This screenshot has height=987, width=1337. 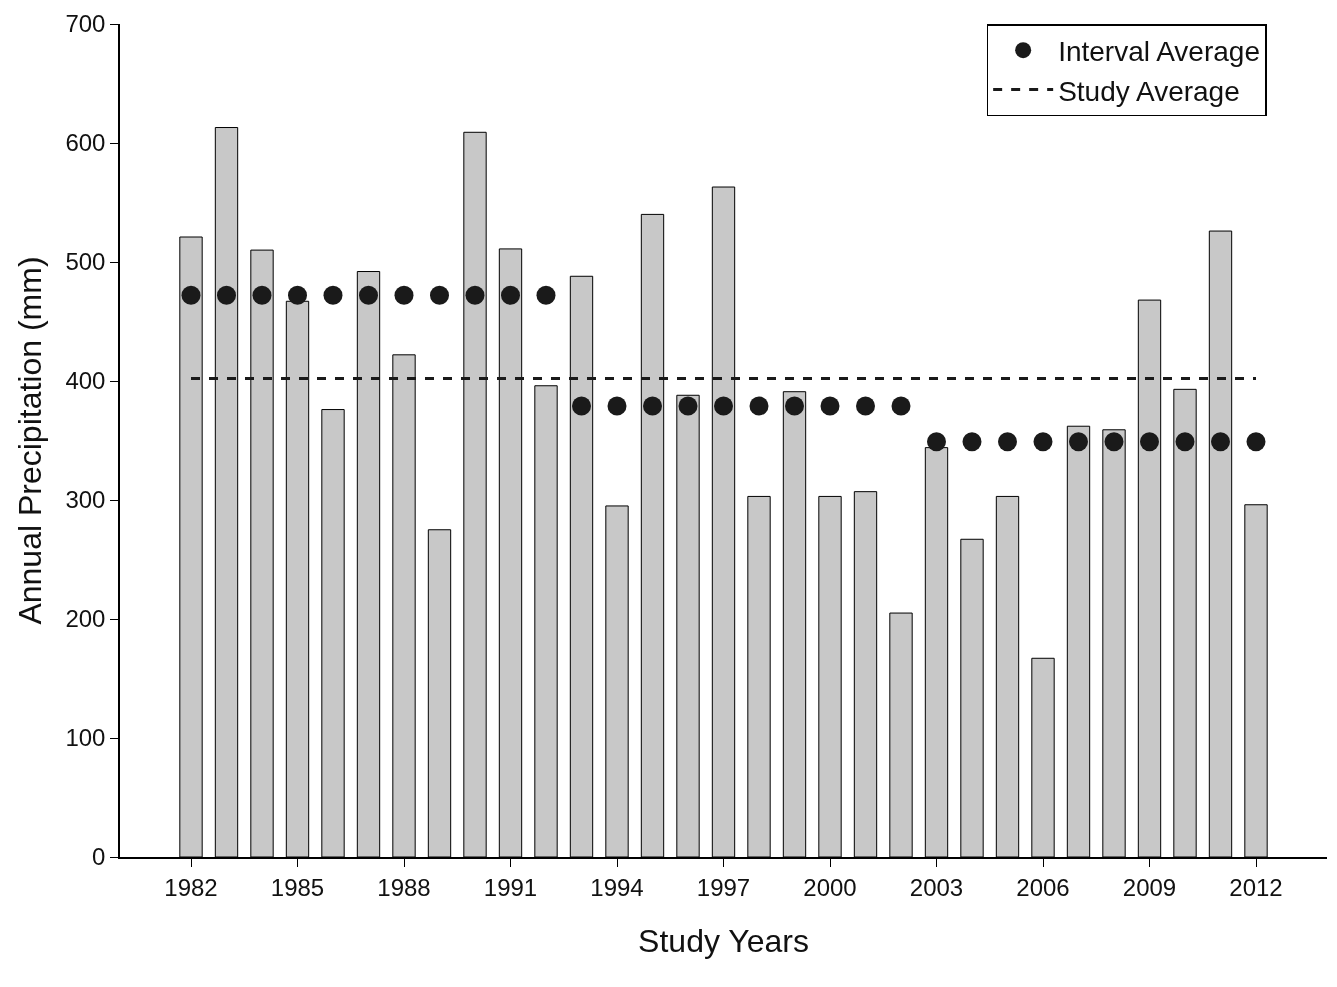 What do you see at coordinates (85, 262) in the screenshot?
I see `y-tick-label: 500` at bounding box center [85, 262].